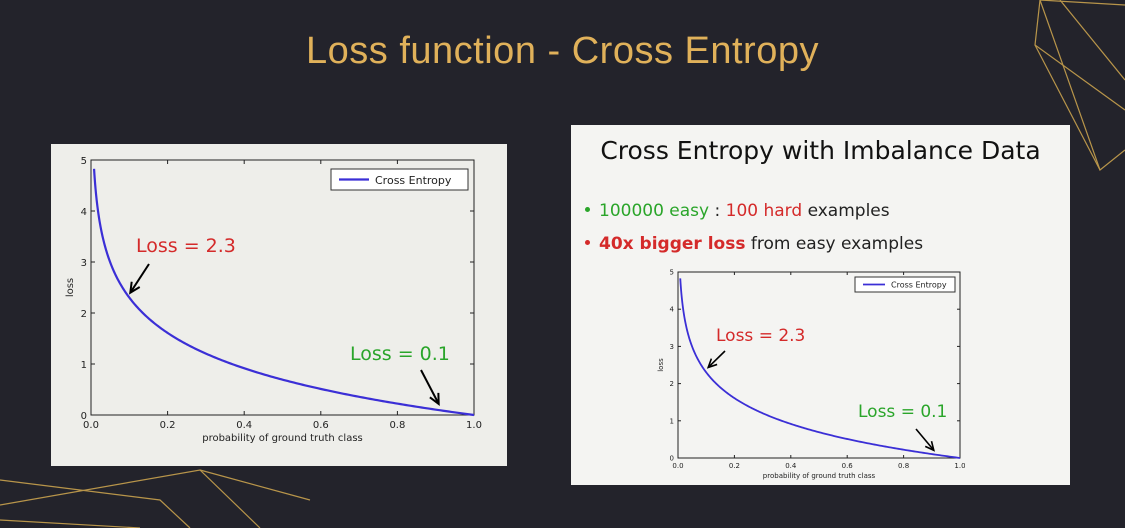 This screenshot has width=1125, height=528. What do you see at coordinates (820, 368) in the screenshot?
I see `cross-entropy-series-line` at bounding box center [820, 368].